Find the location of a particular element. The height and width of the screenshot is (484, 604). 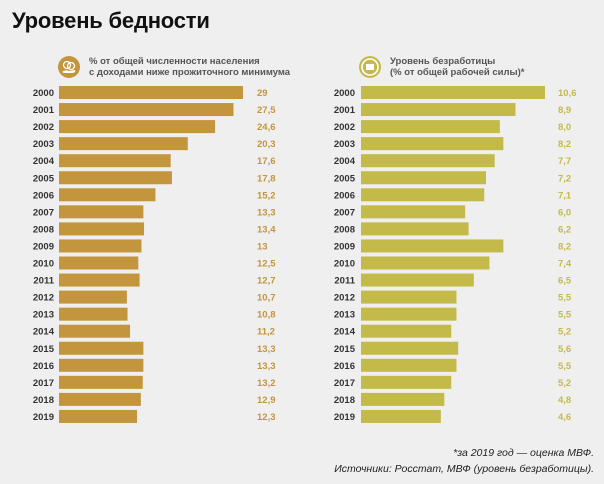

poverty-year-label: 2008 is located at coordinates (43, 229).